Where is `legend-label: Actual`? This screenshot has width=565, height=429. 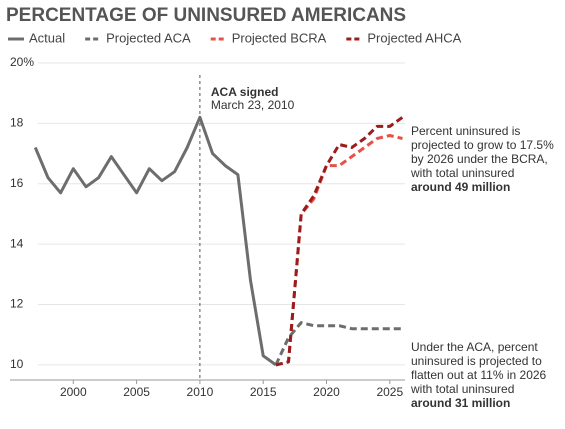 legend-label: Actual is located at coordinates (47, 37).